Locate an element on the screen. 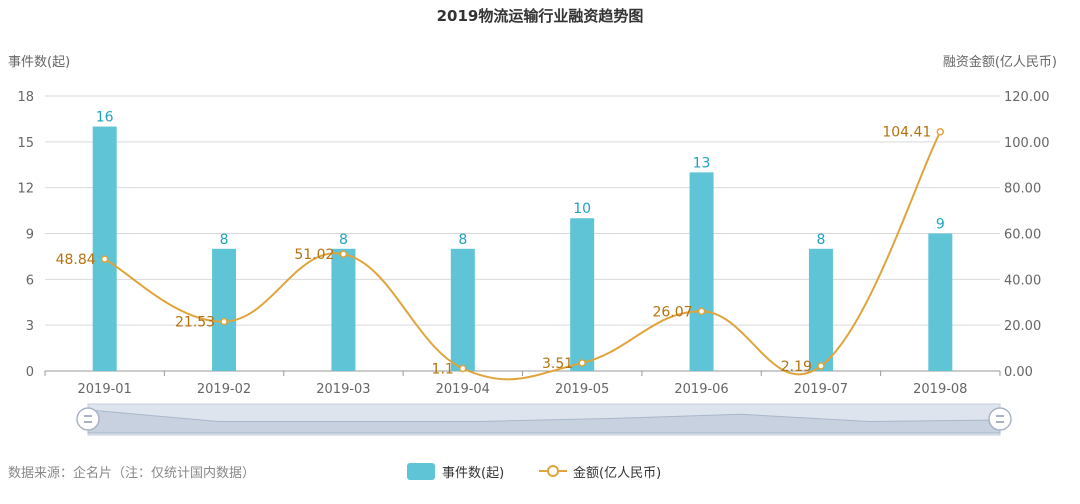  x-tick-label: 2019-08 is located at coordinates (940, 389).